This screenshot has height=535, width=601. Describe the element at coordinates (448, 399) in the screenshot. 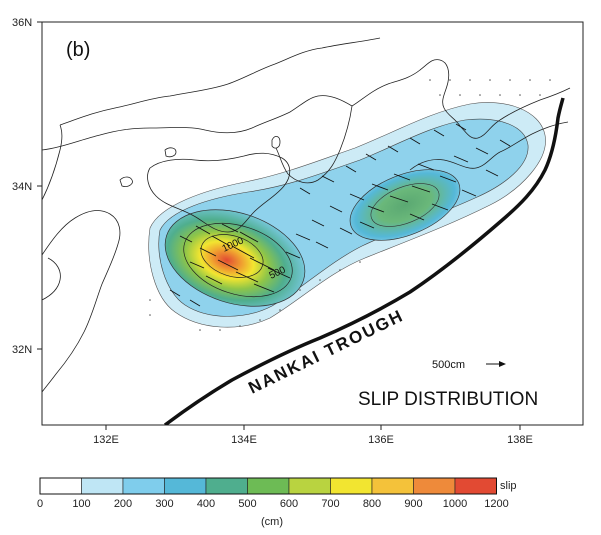

I see `map-title: SLIP DISTRIBUTION` at that location.